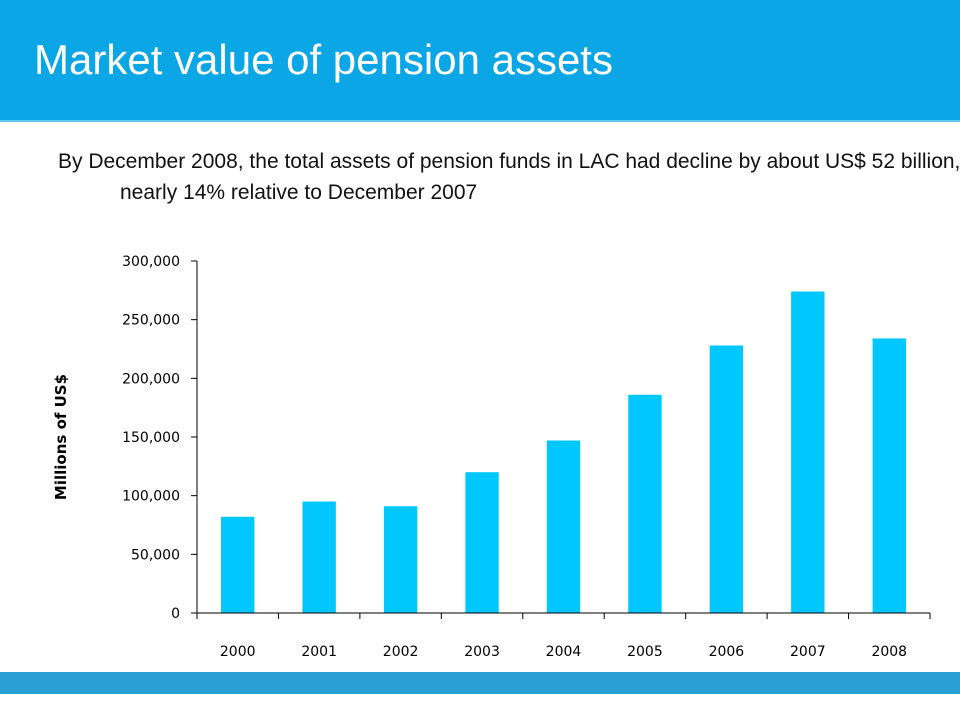 Image resolution: width=960 pixels, height=720 pixels. Describe the element at coordinates (889, 652) in the screenshot. I see `x-tick-label: 2008` at that location.